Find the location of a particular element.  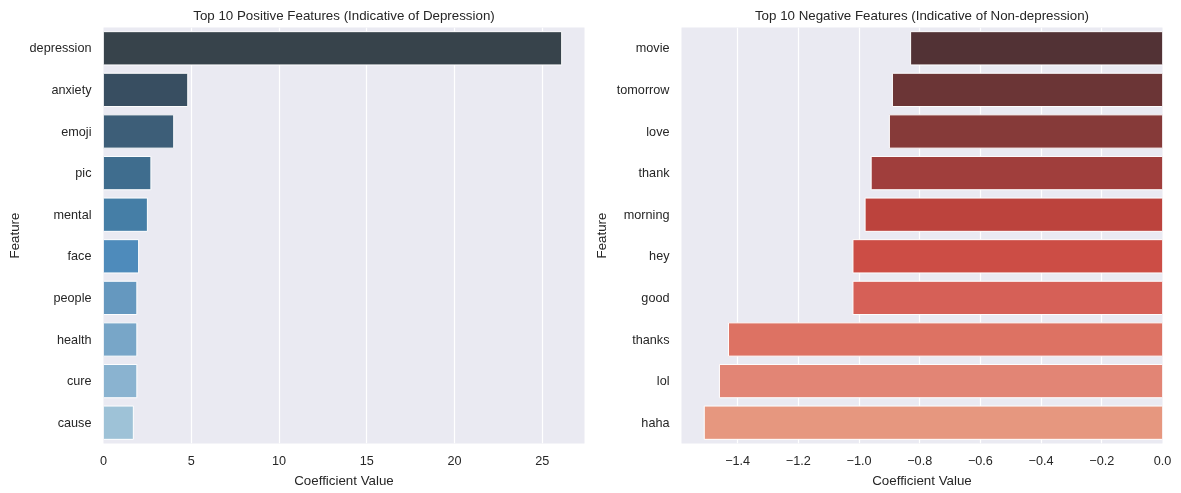

x-tick-label: −0.4 is located at coordinates (1041, 460).